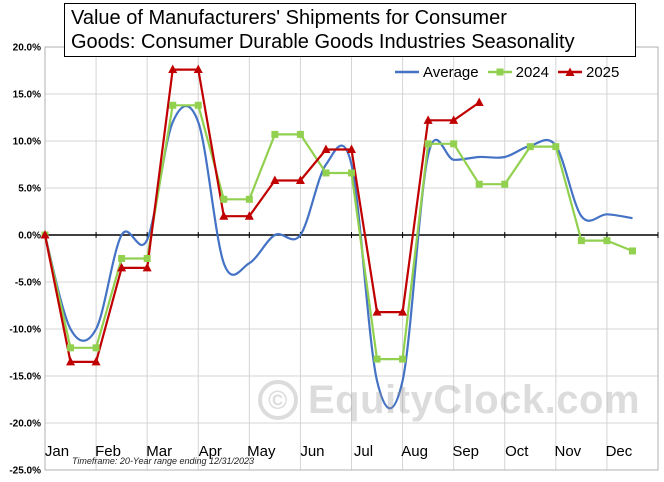 The image size is (664, 482). I want to click on legend-item-2024: 2024, so click(518, 72).